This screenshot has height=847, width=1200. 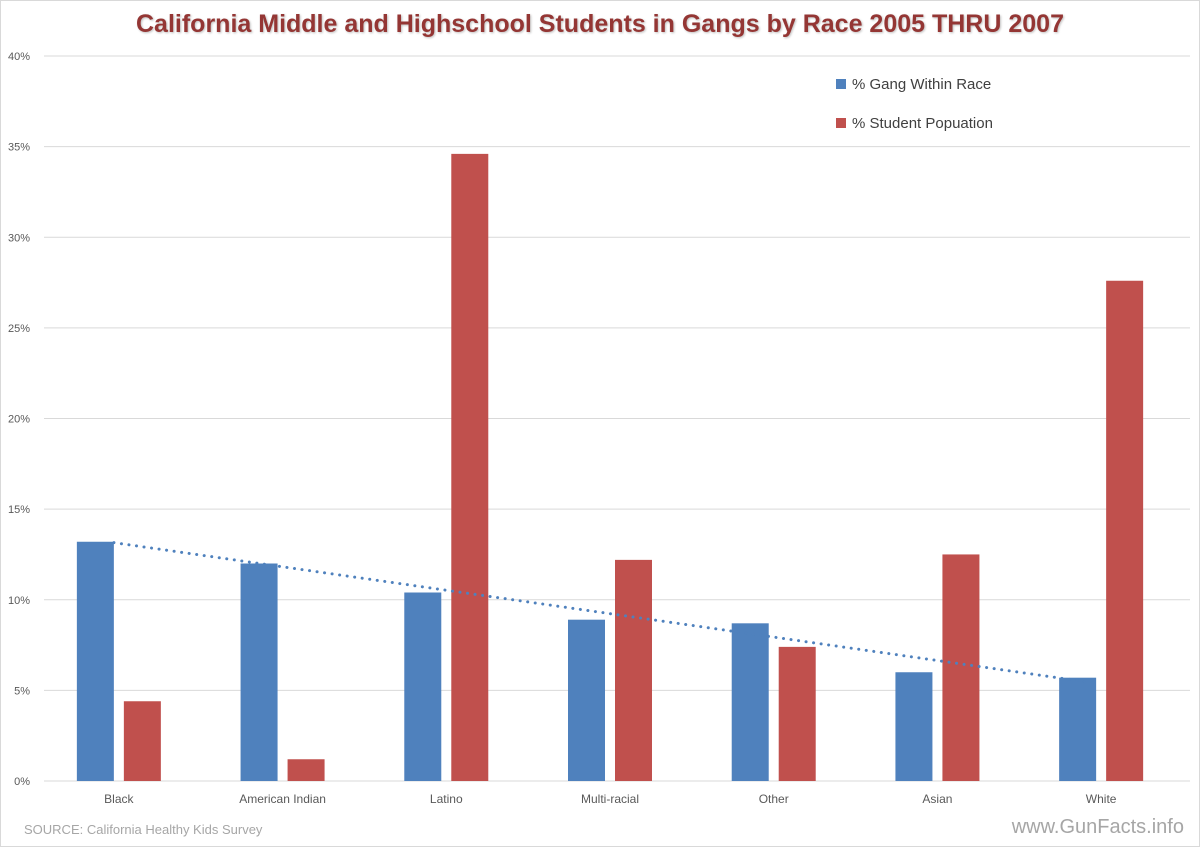 What do you see at coordinates (19, 601) in the screenshot?
I see `y-tick-label: 10%` at bounding box center [19, 601].